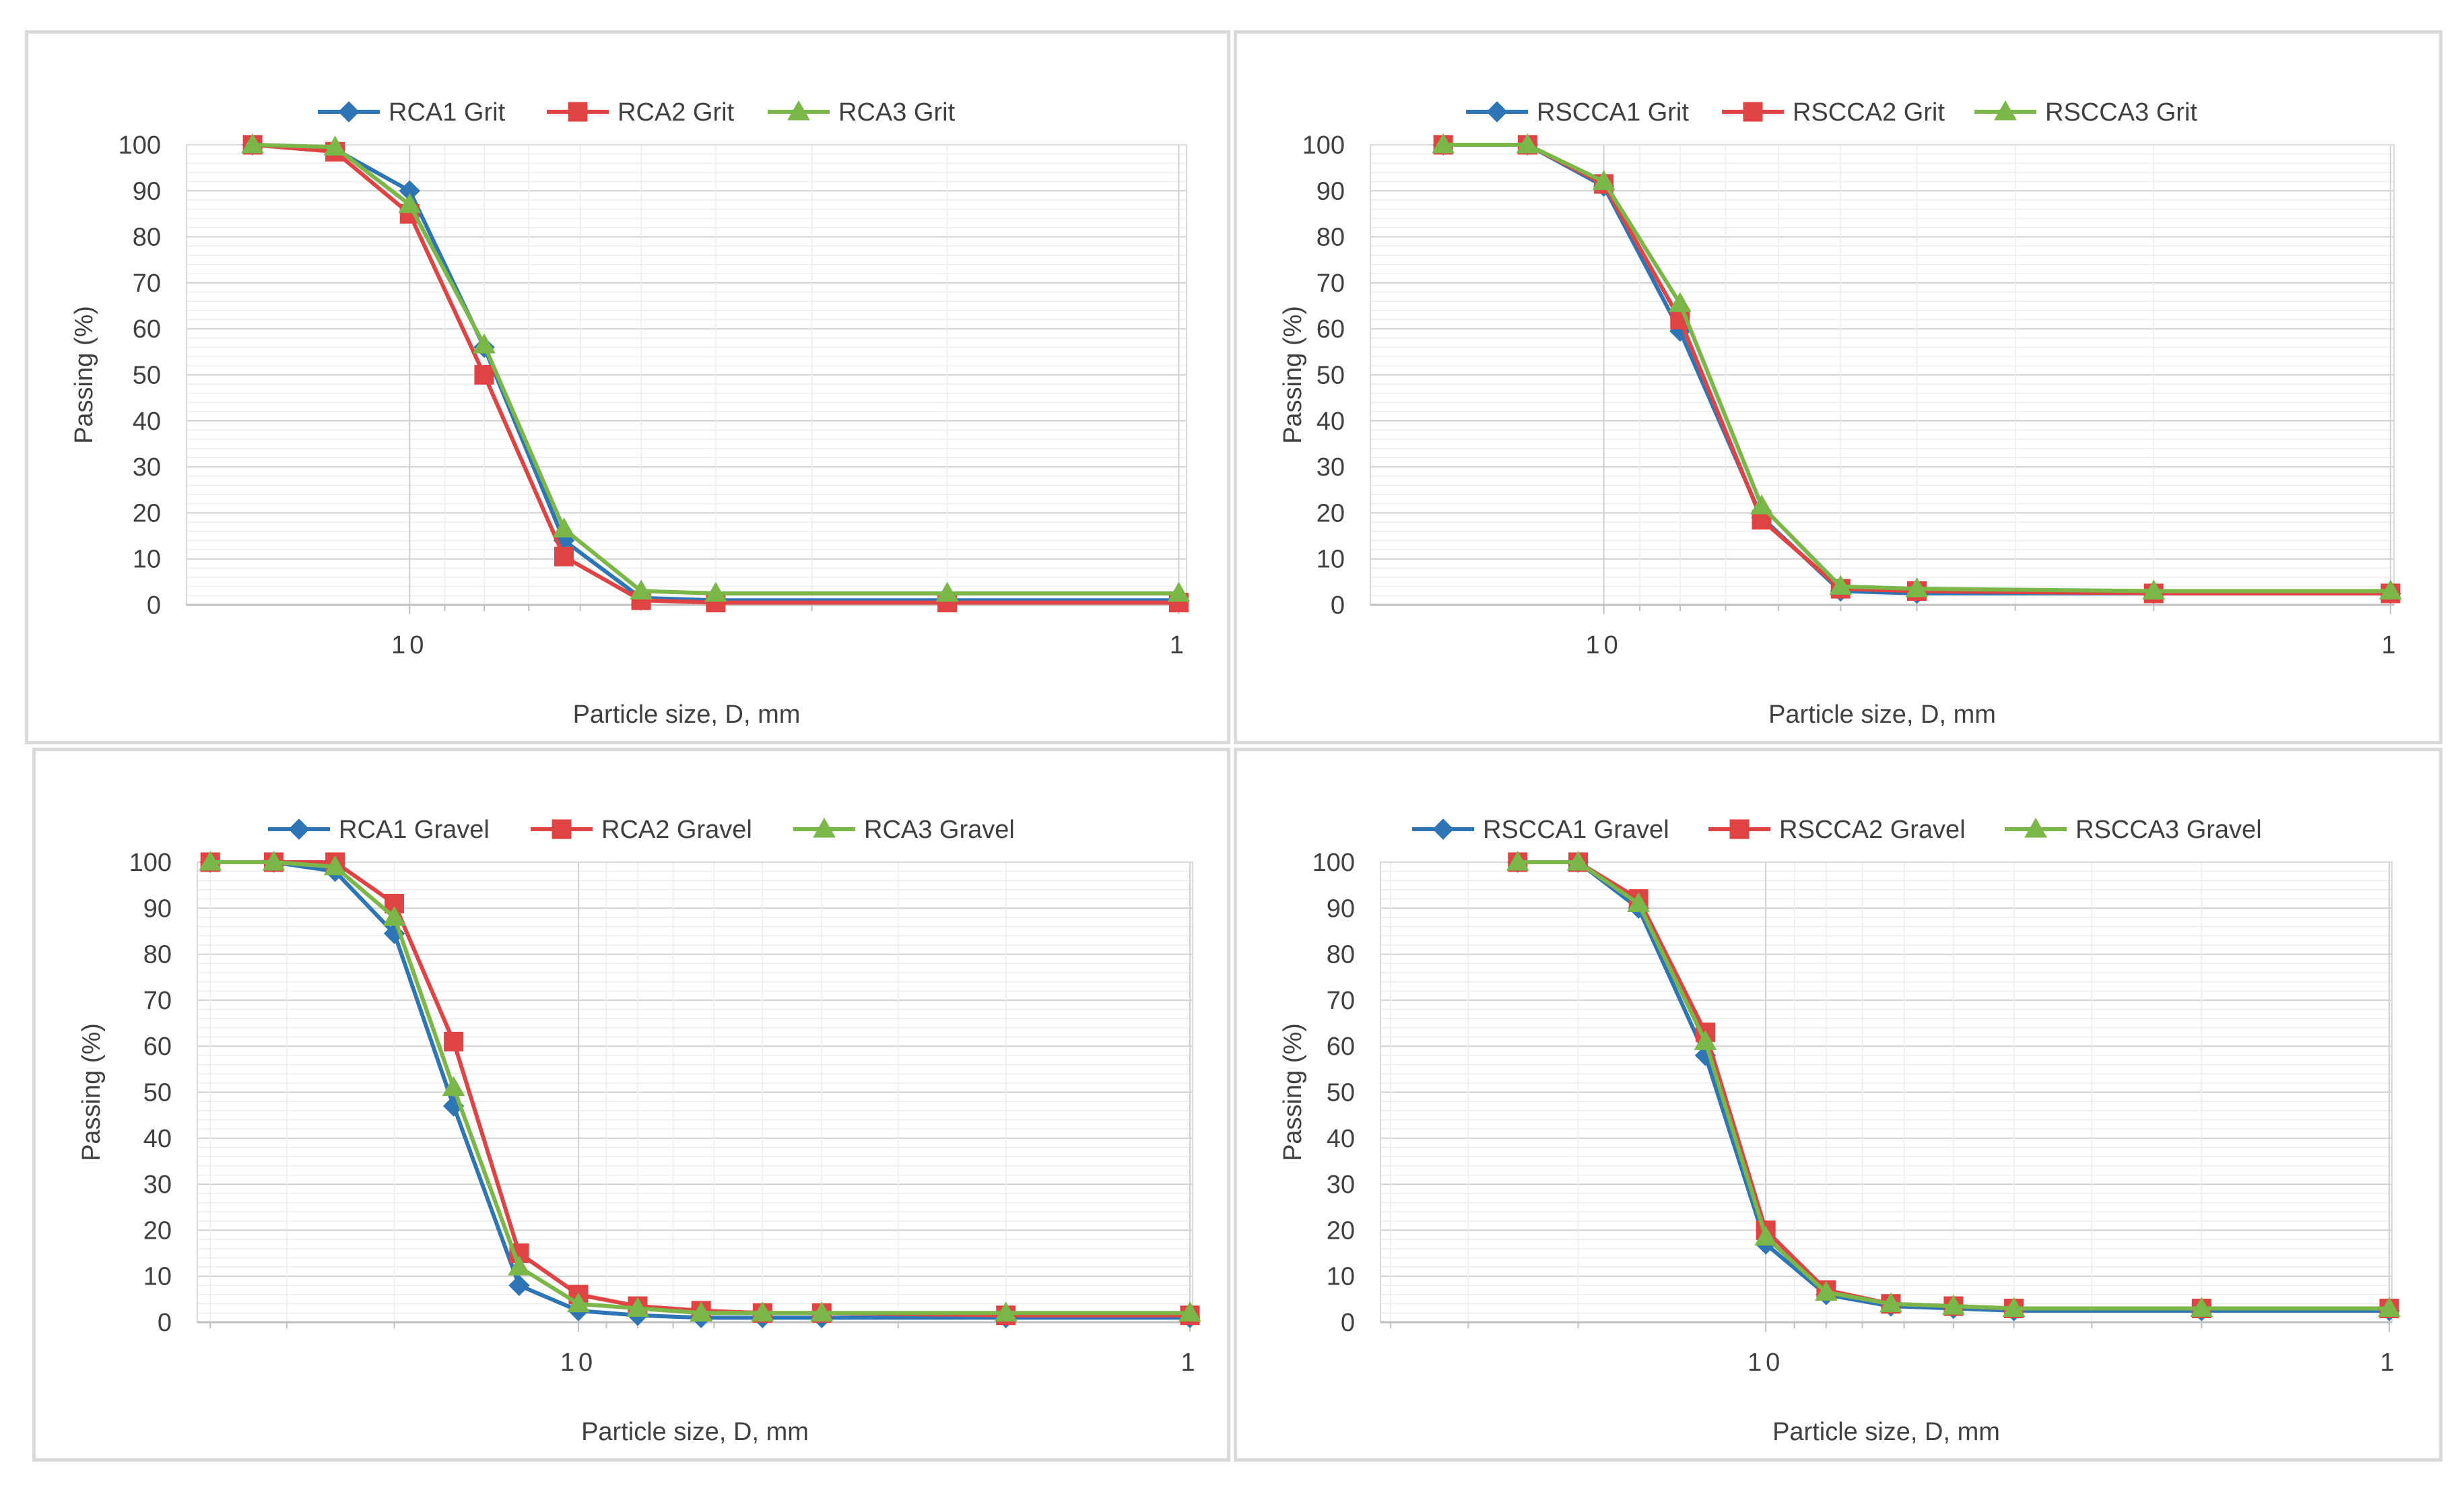  I want to click on legend-item: RSCCA3 Grit, so click(2085, 112).